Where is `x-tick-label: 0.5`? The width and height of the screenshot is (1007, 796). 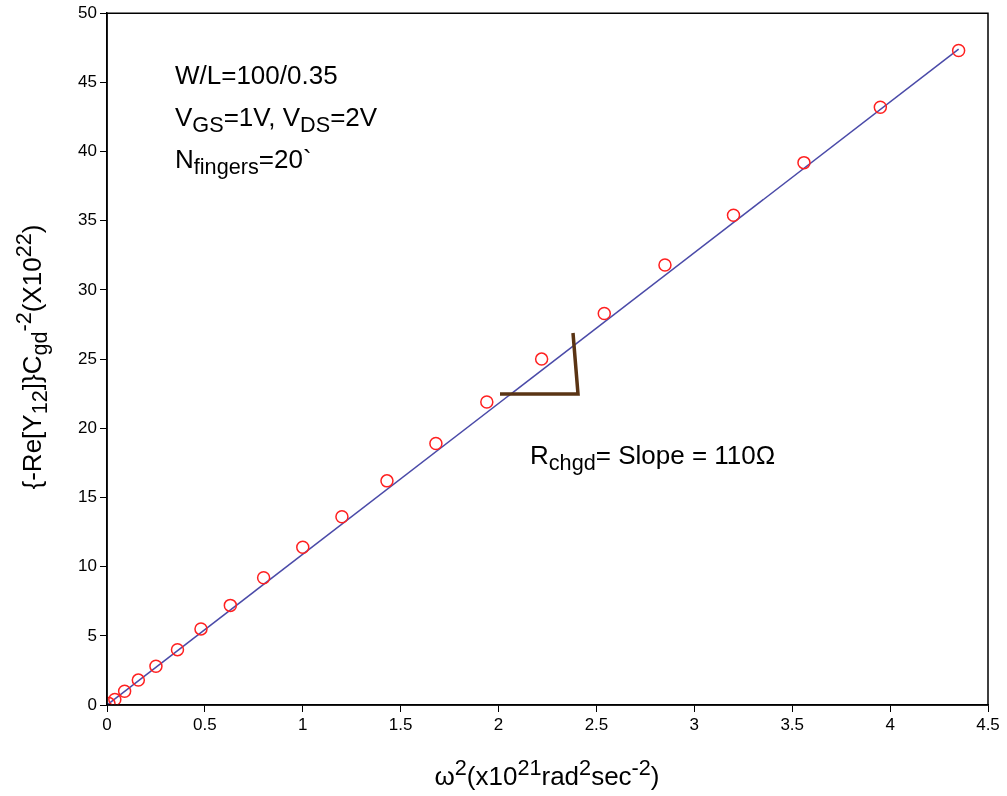 x-tick-label: 0.5 is located at coordinates (205, 724).